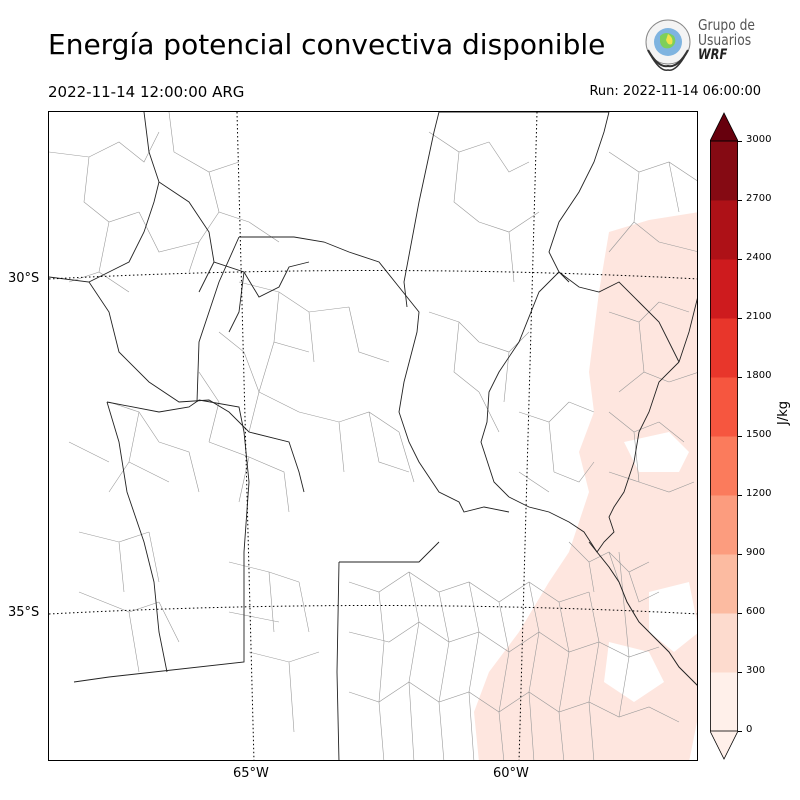 This screenshot has height=800, width=800. I want to click on globe-icon, so click(668, 45).